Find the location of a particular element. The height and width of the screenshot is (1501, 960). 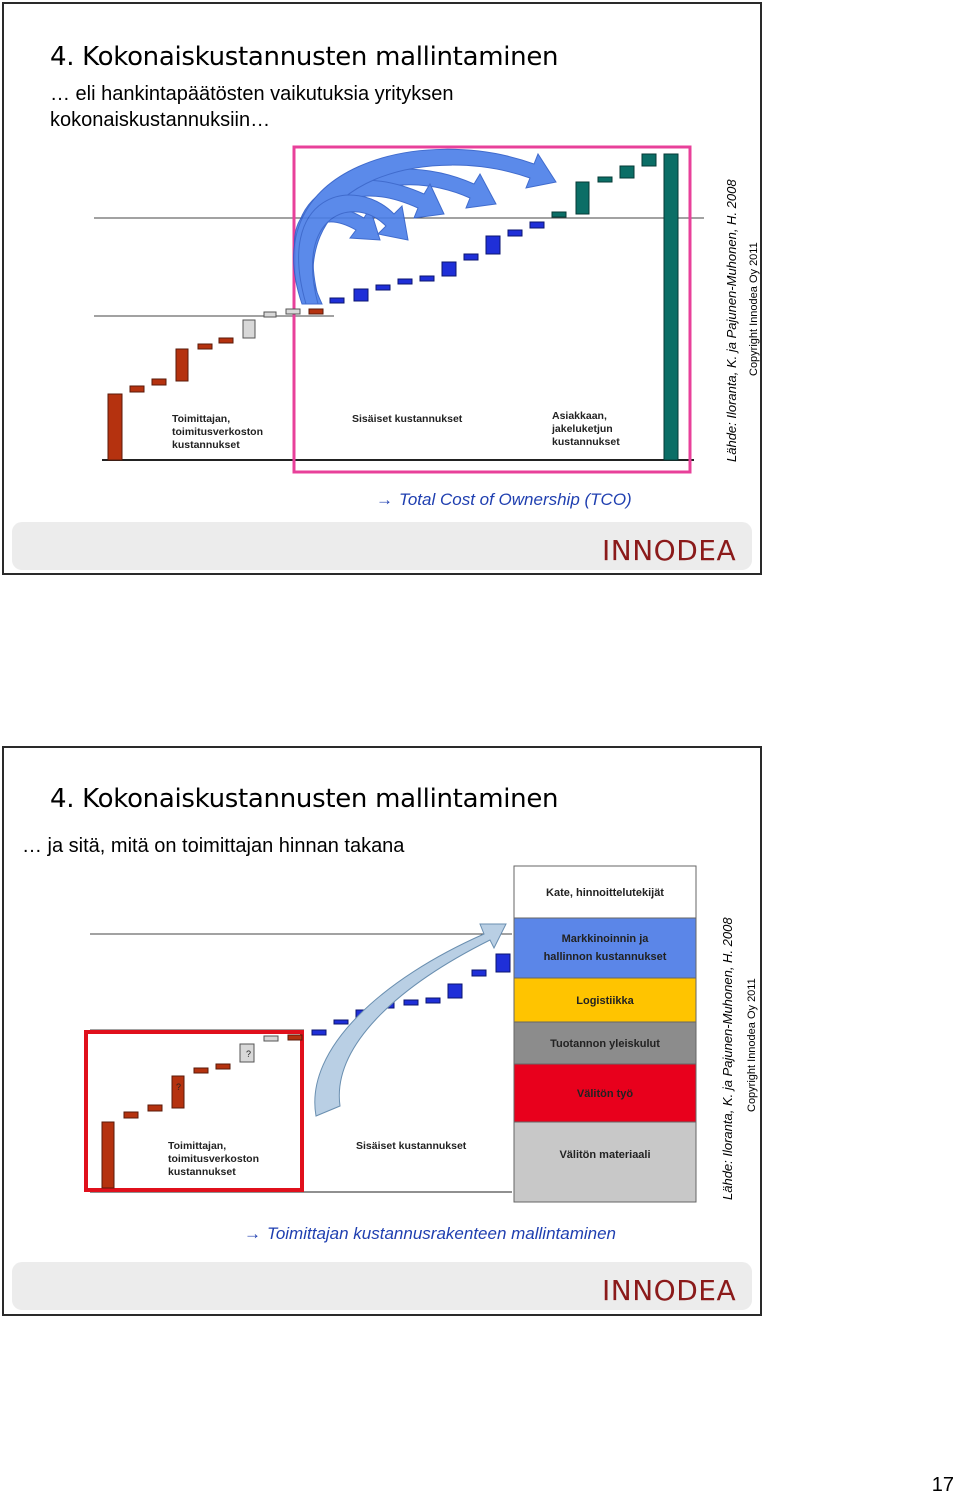

segment-label: Tuotannon yleiskulut is located at coordinates (605, 1044).